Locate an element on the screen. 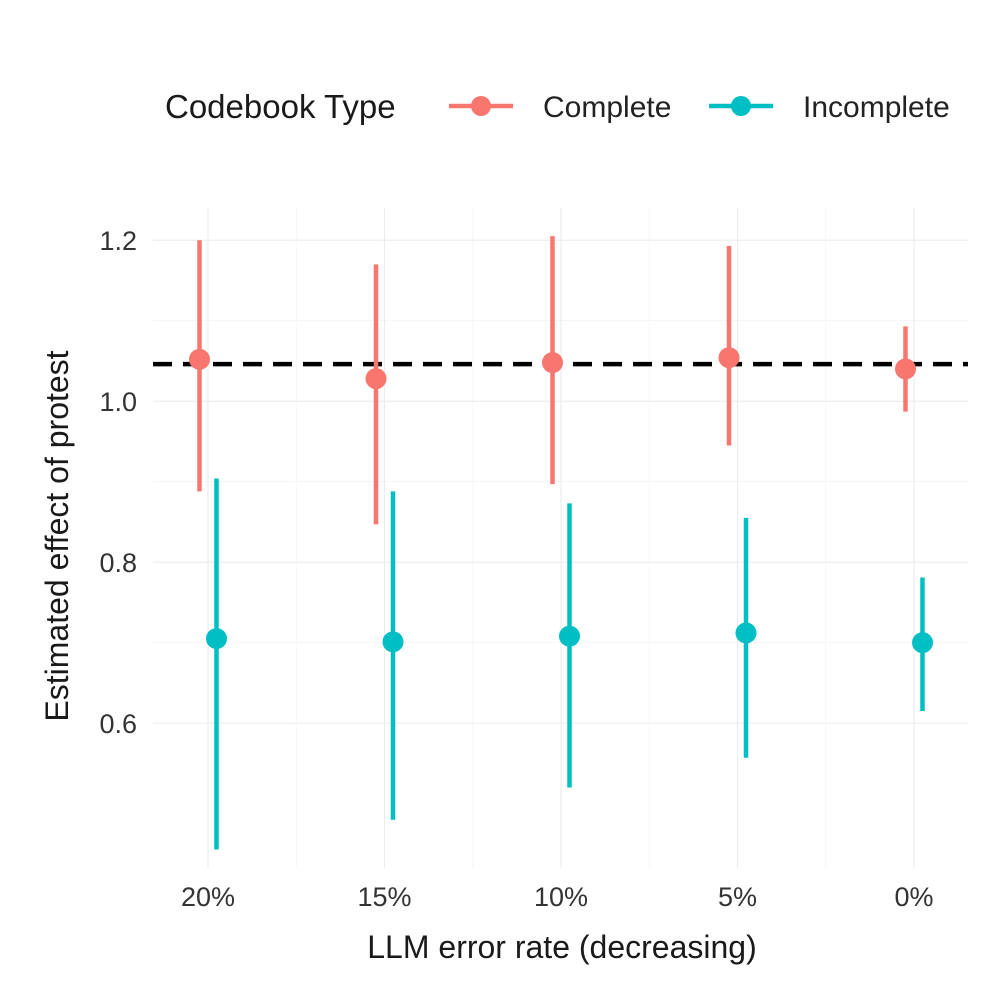  y-tick-label: 0.6 is located at coordinates (118, 724).